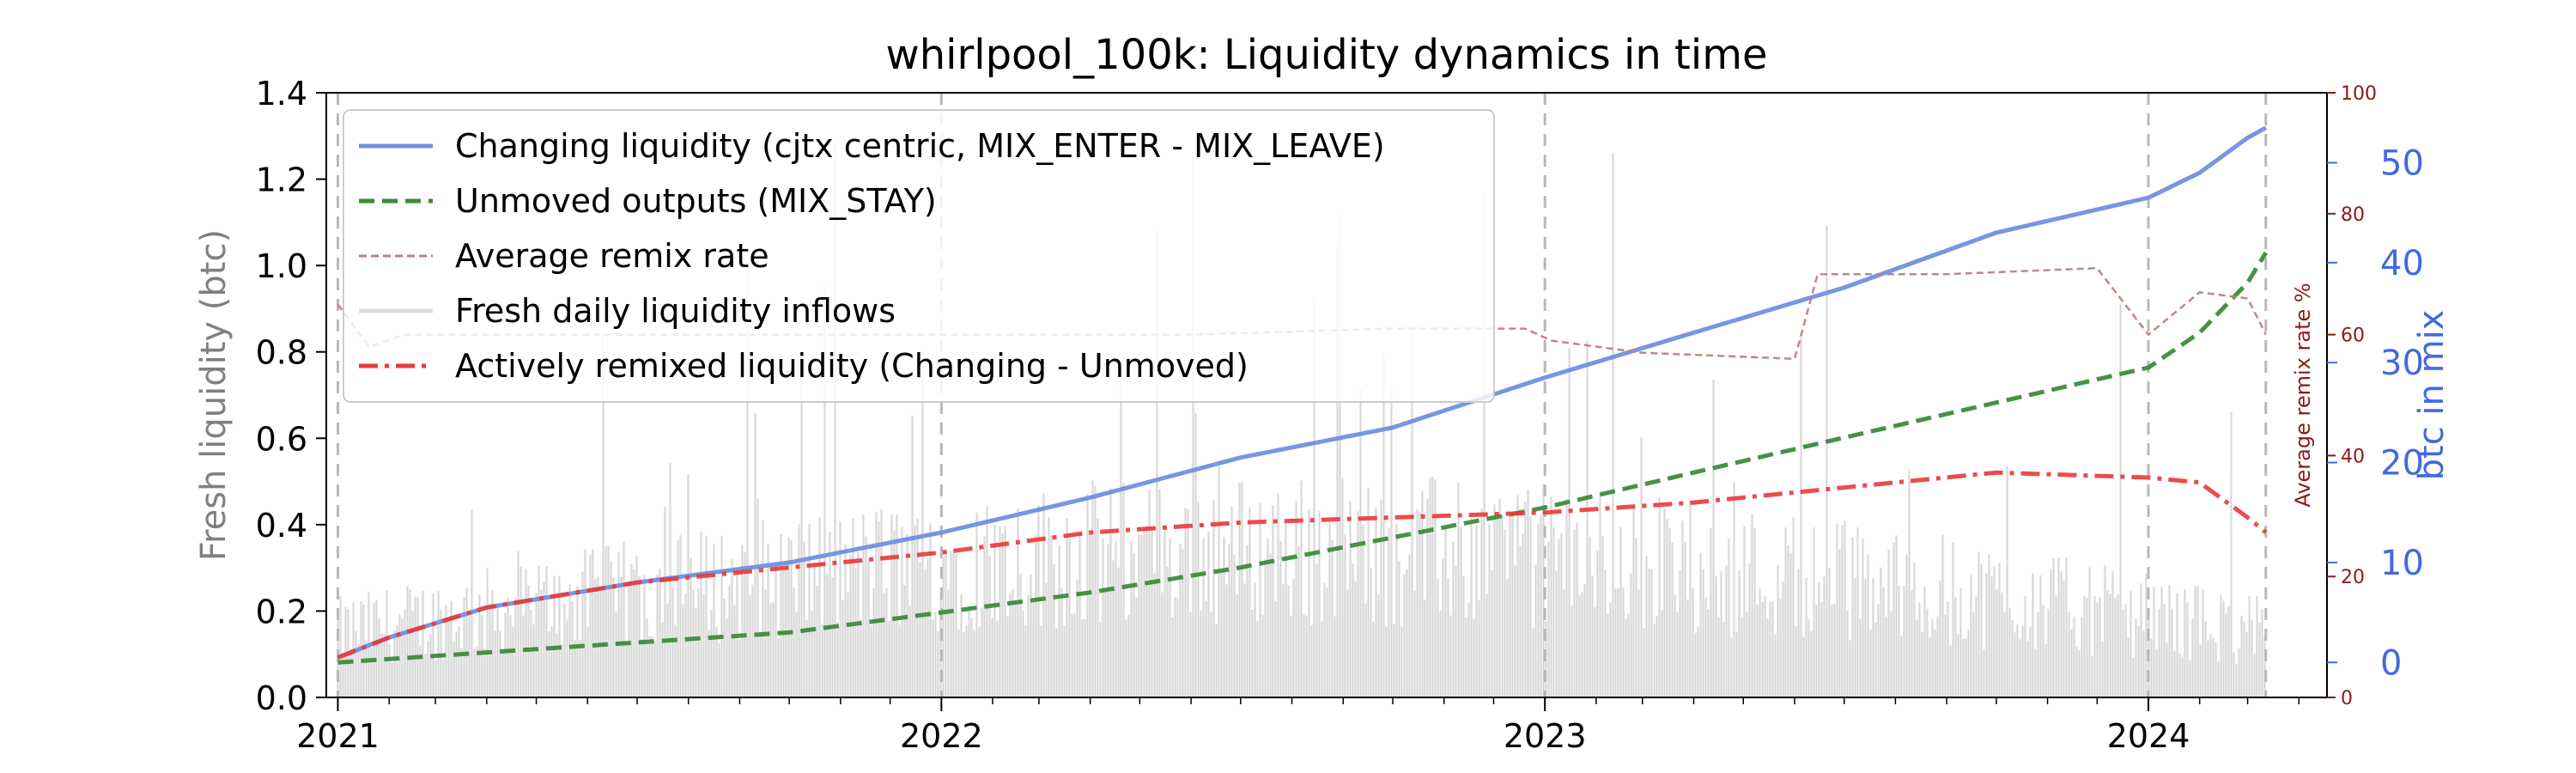  What do you see at coordinates (2353, 577) in the screenshot?
I see `y-inner-tick-label: 20` at bounding box center [2353, 577].